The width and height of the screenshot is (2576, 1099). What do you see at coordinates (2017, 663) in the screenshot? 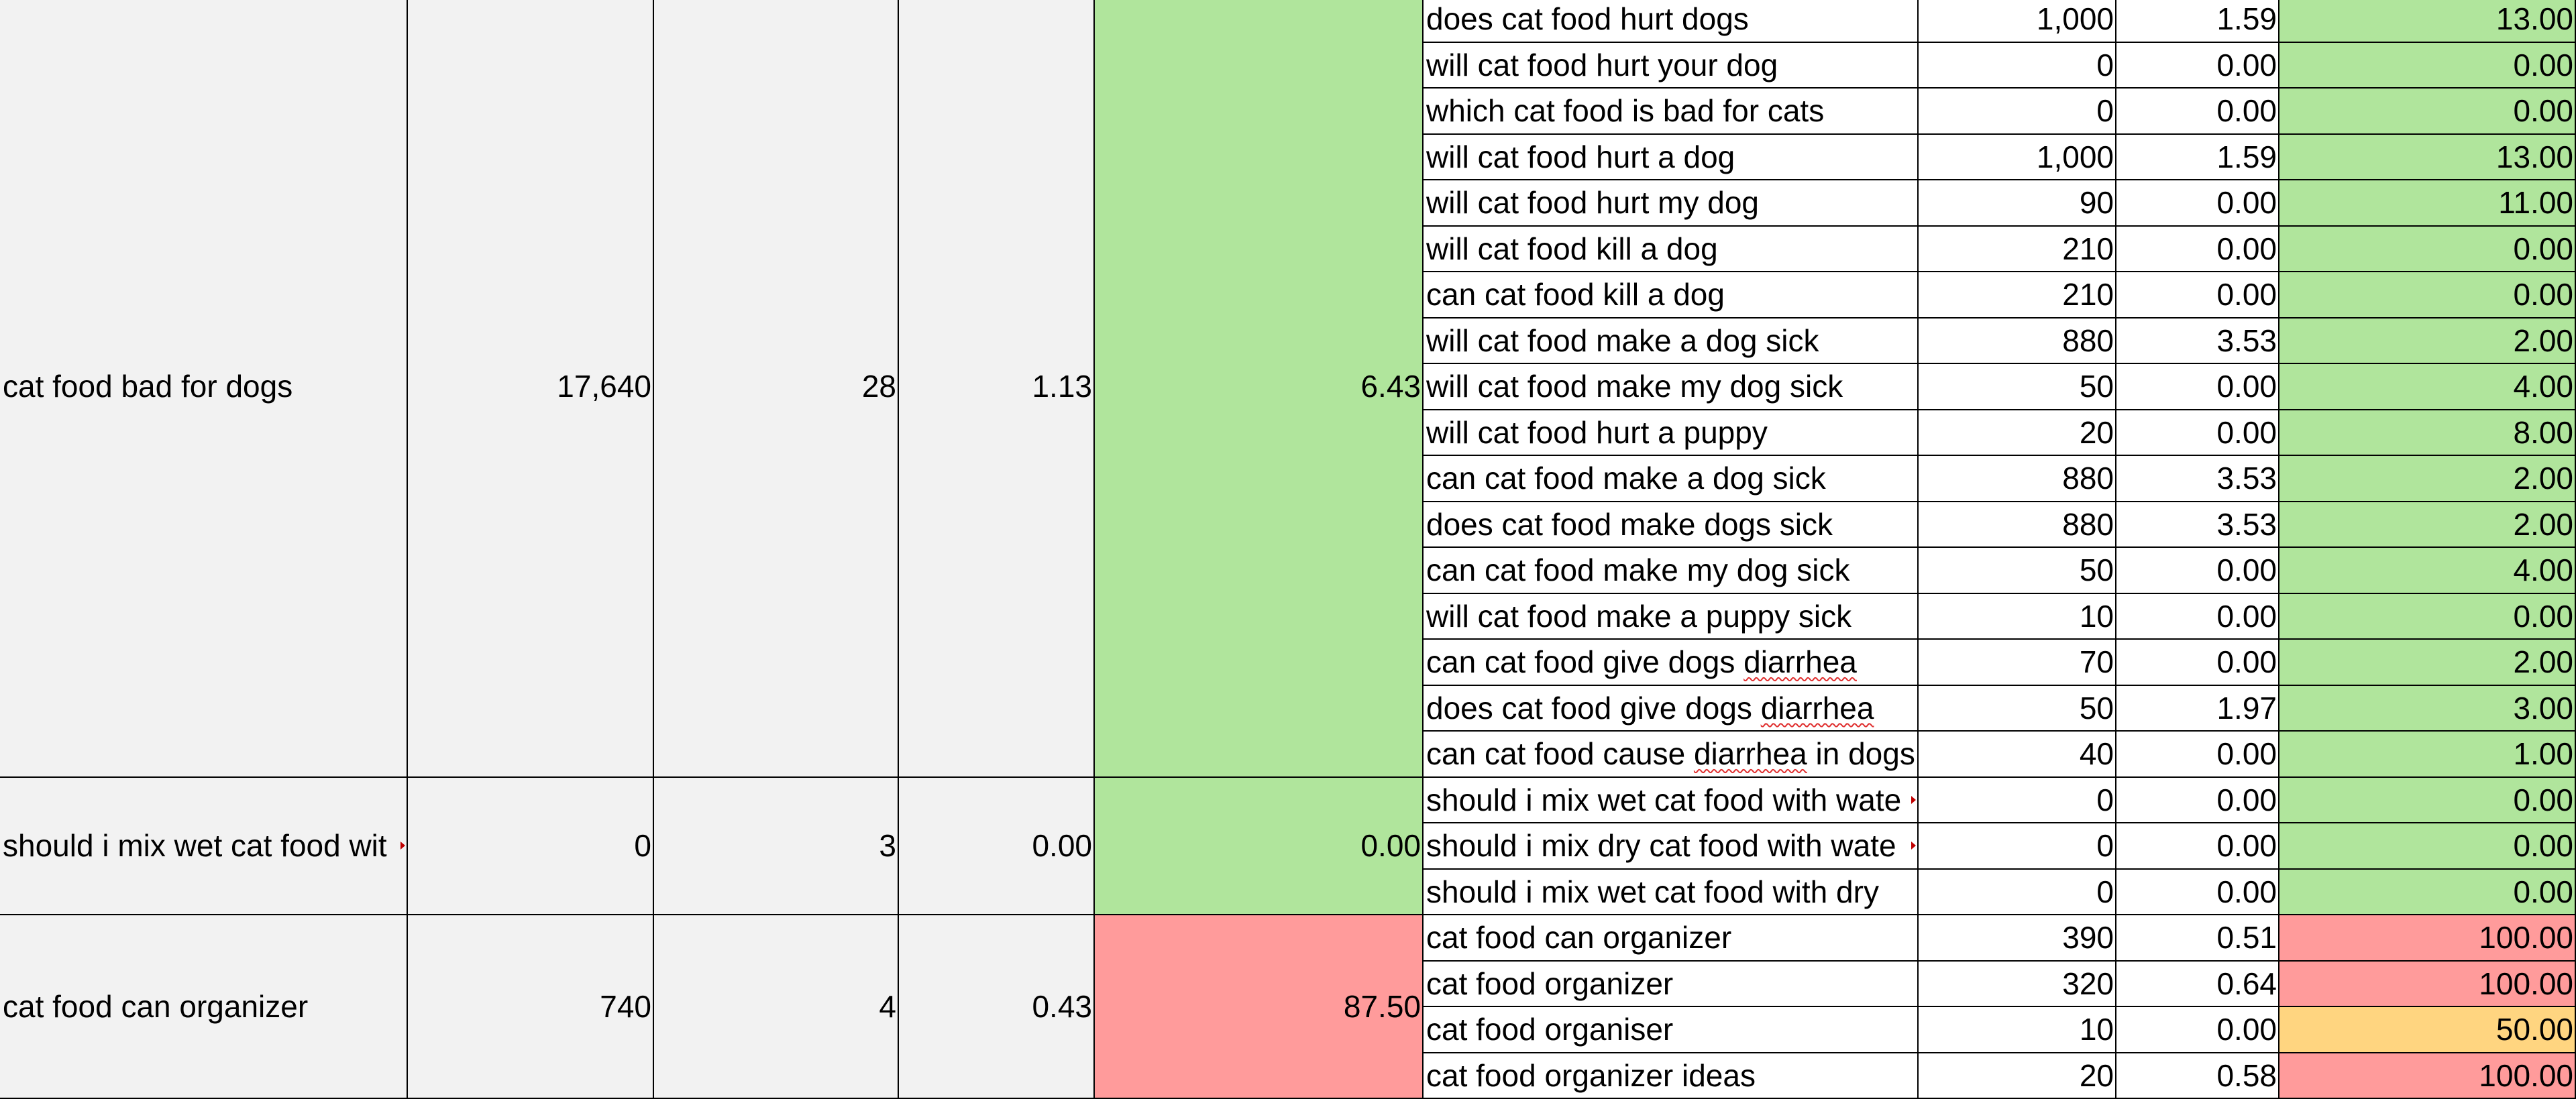
I see `keyword-volume-cell: 70` at bounding box center [2017, 663].